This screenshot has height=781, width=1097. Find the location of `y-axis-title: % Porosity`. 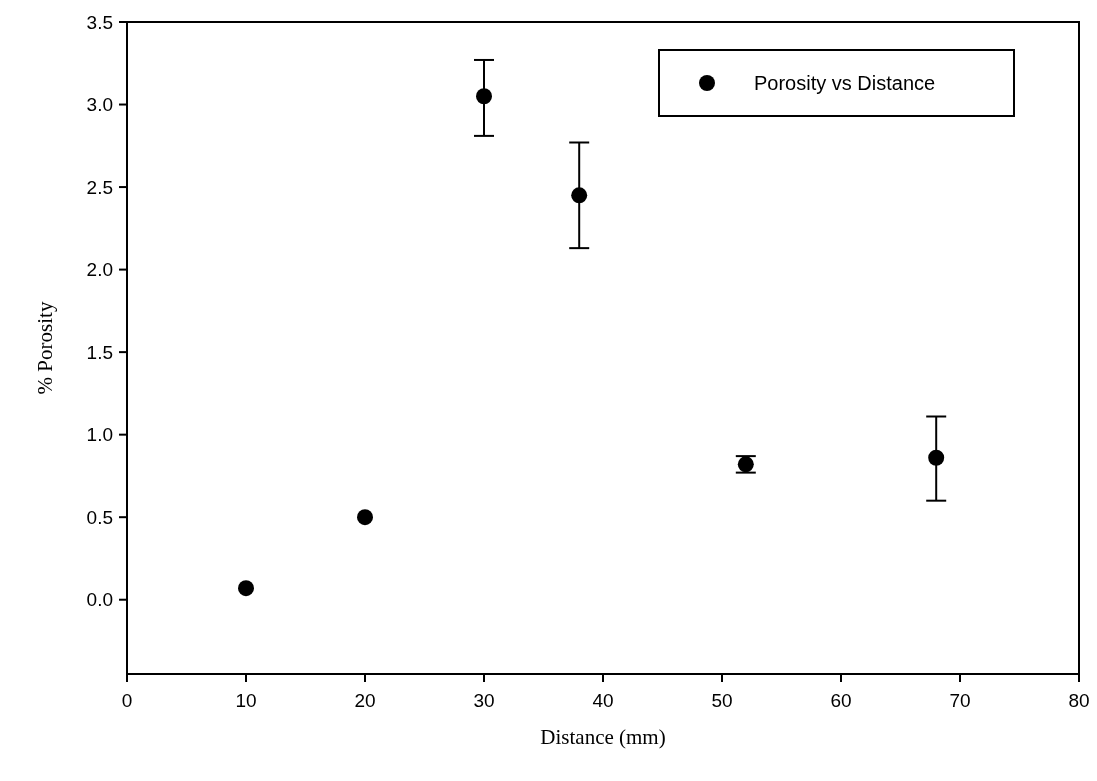

y-axis-title: % Porosity is located at coordinates (45, 348).